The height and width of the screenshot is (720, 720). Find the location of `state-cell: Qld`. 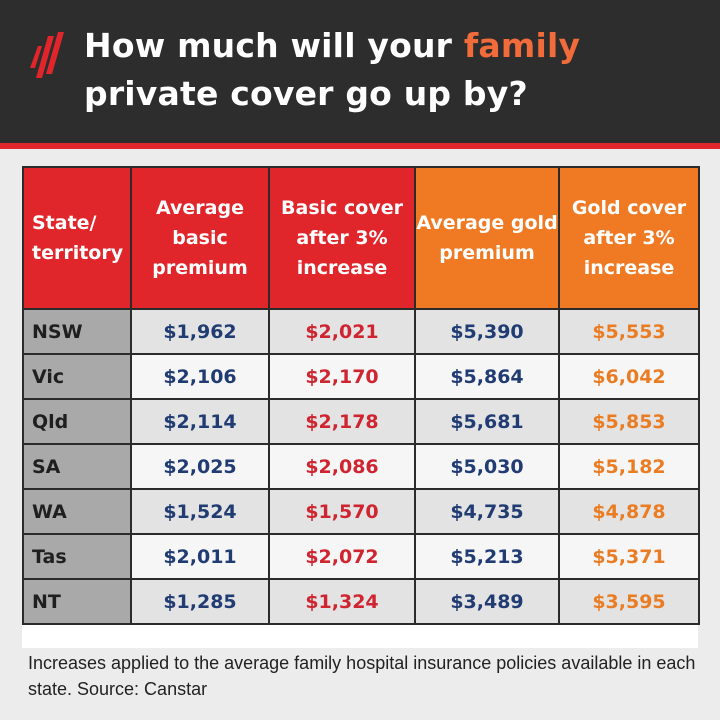

state-cell: Qld is located at coordinates (77, 421).